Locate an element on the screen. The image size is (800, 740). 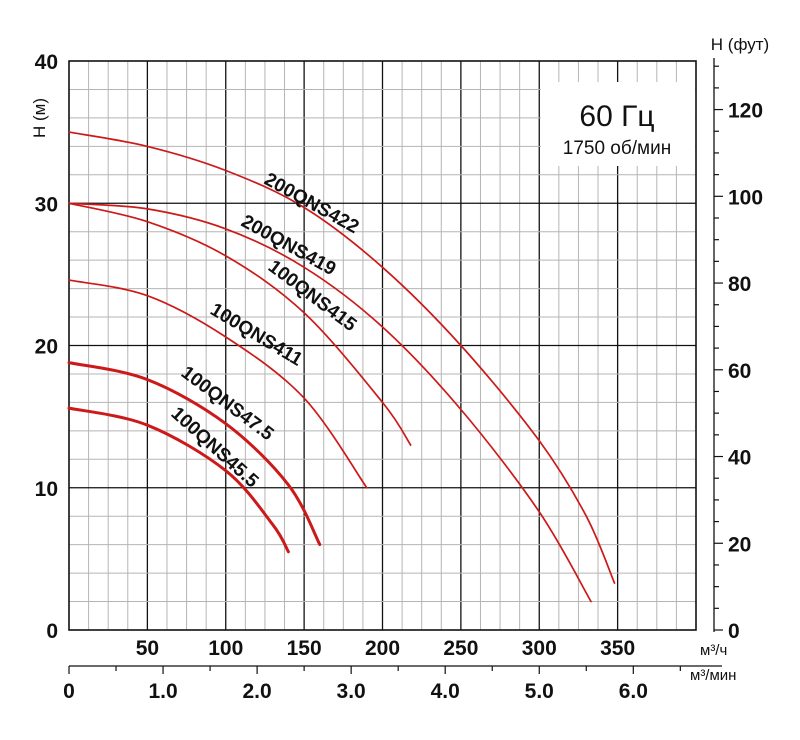
series-line-100qns411 is located at coordinates (218, 384).